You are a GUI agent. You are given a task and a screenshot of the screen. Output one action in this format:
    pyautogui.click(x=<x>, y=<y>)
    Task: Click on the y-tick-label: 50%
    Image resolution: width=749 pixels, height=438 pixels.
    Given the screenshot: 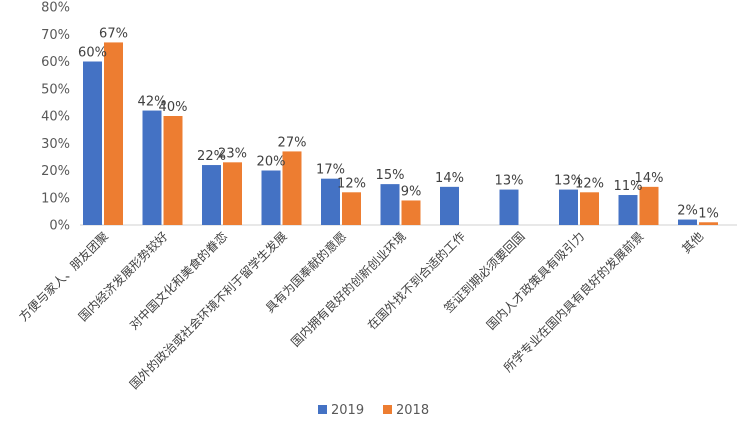 What is the action you would take?
    pyautogui.click(x=55, y=89)
    